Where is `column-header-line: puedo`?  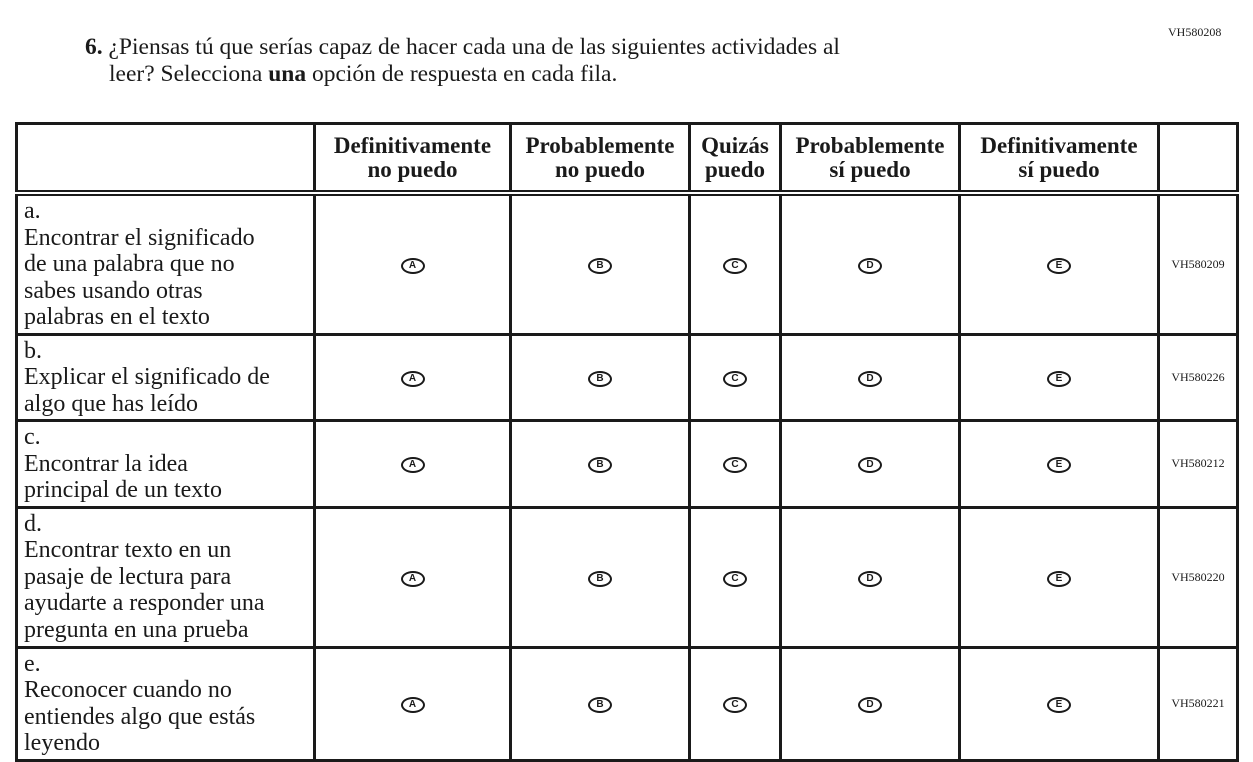
column-header-line: puedo is located at coordinates (735, 169).